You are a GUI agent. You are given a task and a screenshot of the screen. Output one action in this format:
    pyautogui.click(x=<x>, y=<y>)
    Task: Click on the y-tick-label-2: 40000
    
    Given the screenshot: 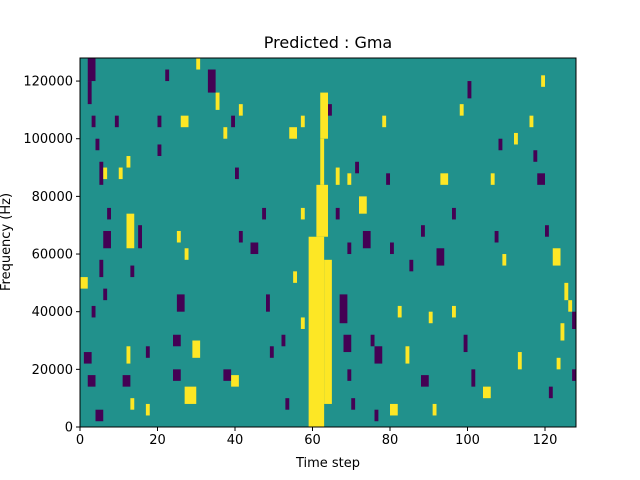 What is the action you would take?
    pyautogui.click(x=52, y=312)
    